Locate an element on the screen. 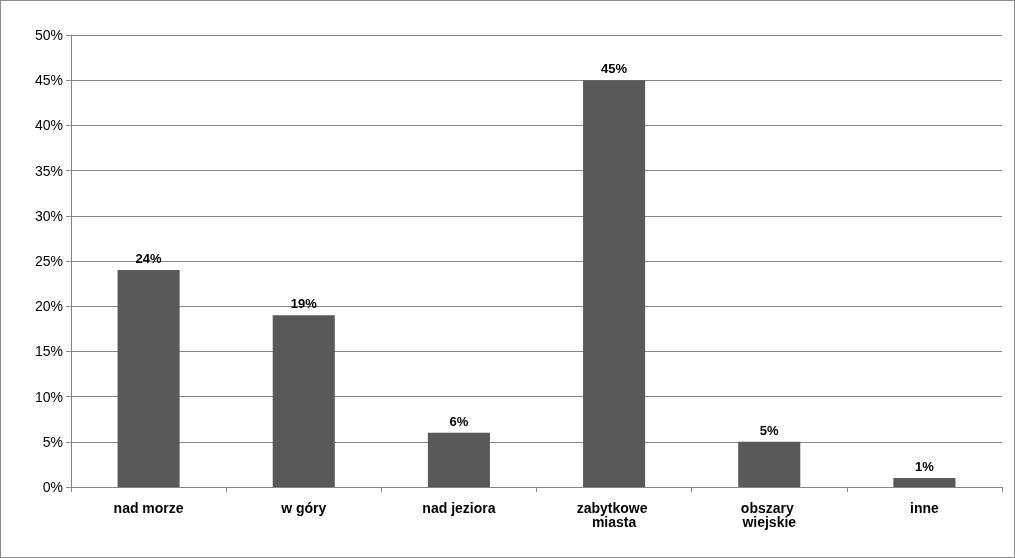 The image size is (1015, 558). data-label: 1% is located at coordinates (925, 466).